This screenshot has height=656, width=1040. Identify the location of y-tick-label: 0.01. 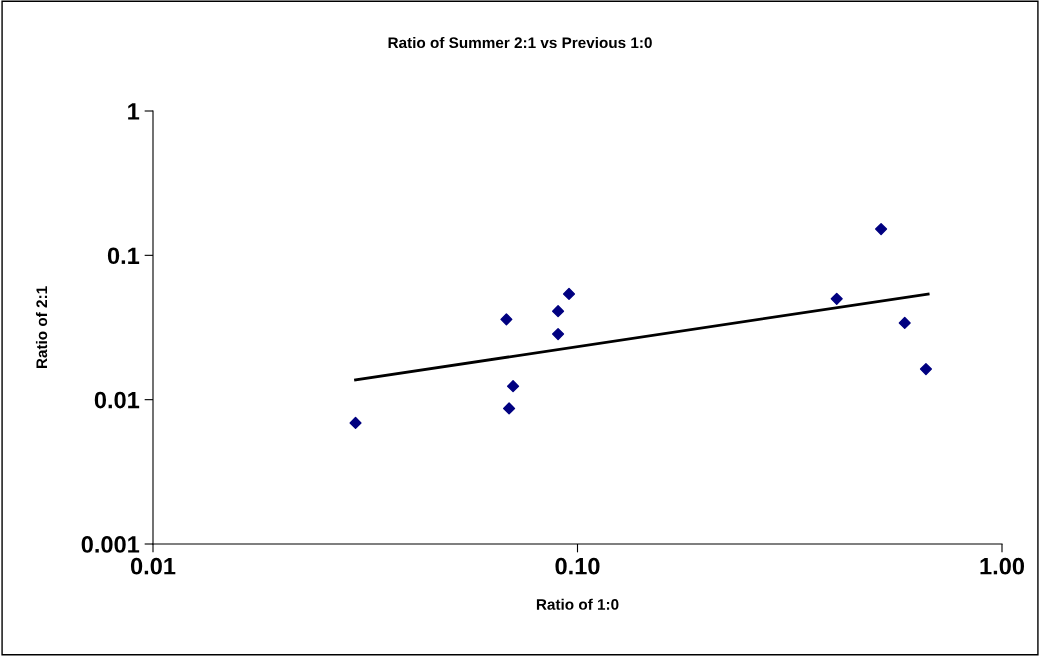
(117, 400).